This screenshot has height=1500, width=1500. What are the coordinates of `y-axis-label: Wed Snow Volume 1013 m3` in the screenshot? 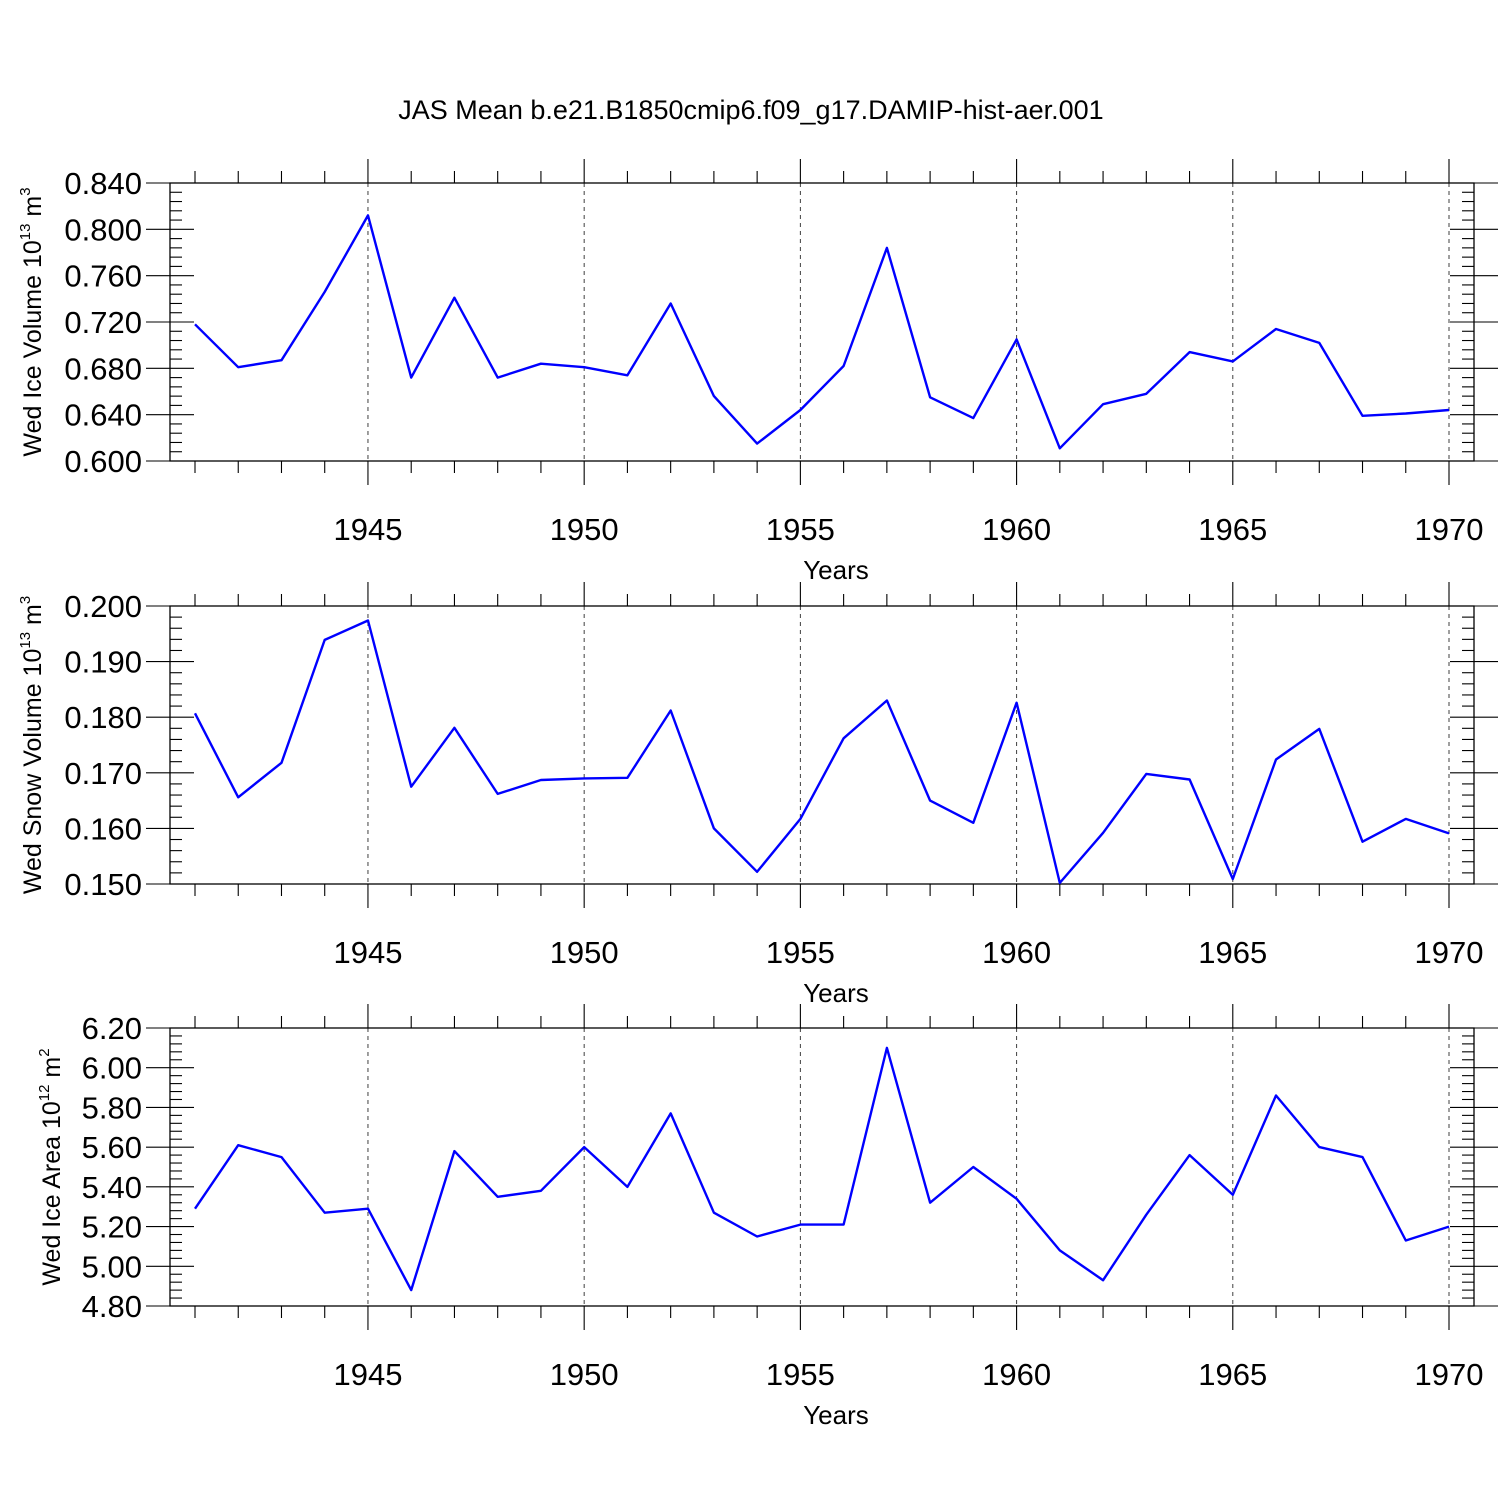 It's located at (32, 745).